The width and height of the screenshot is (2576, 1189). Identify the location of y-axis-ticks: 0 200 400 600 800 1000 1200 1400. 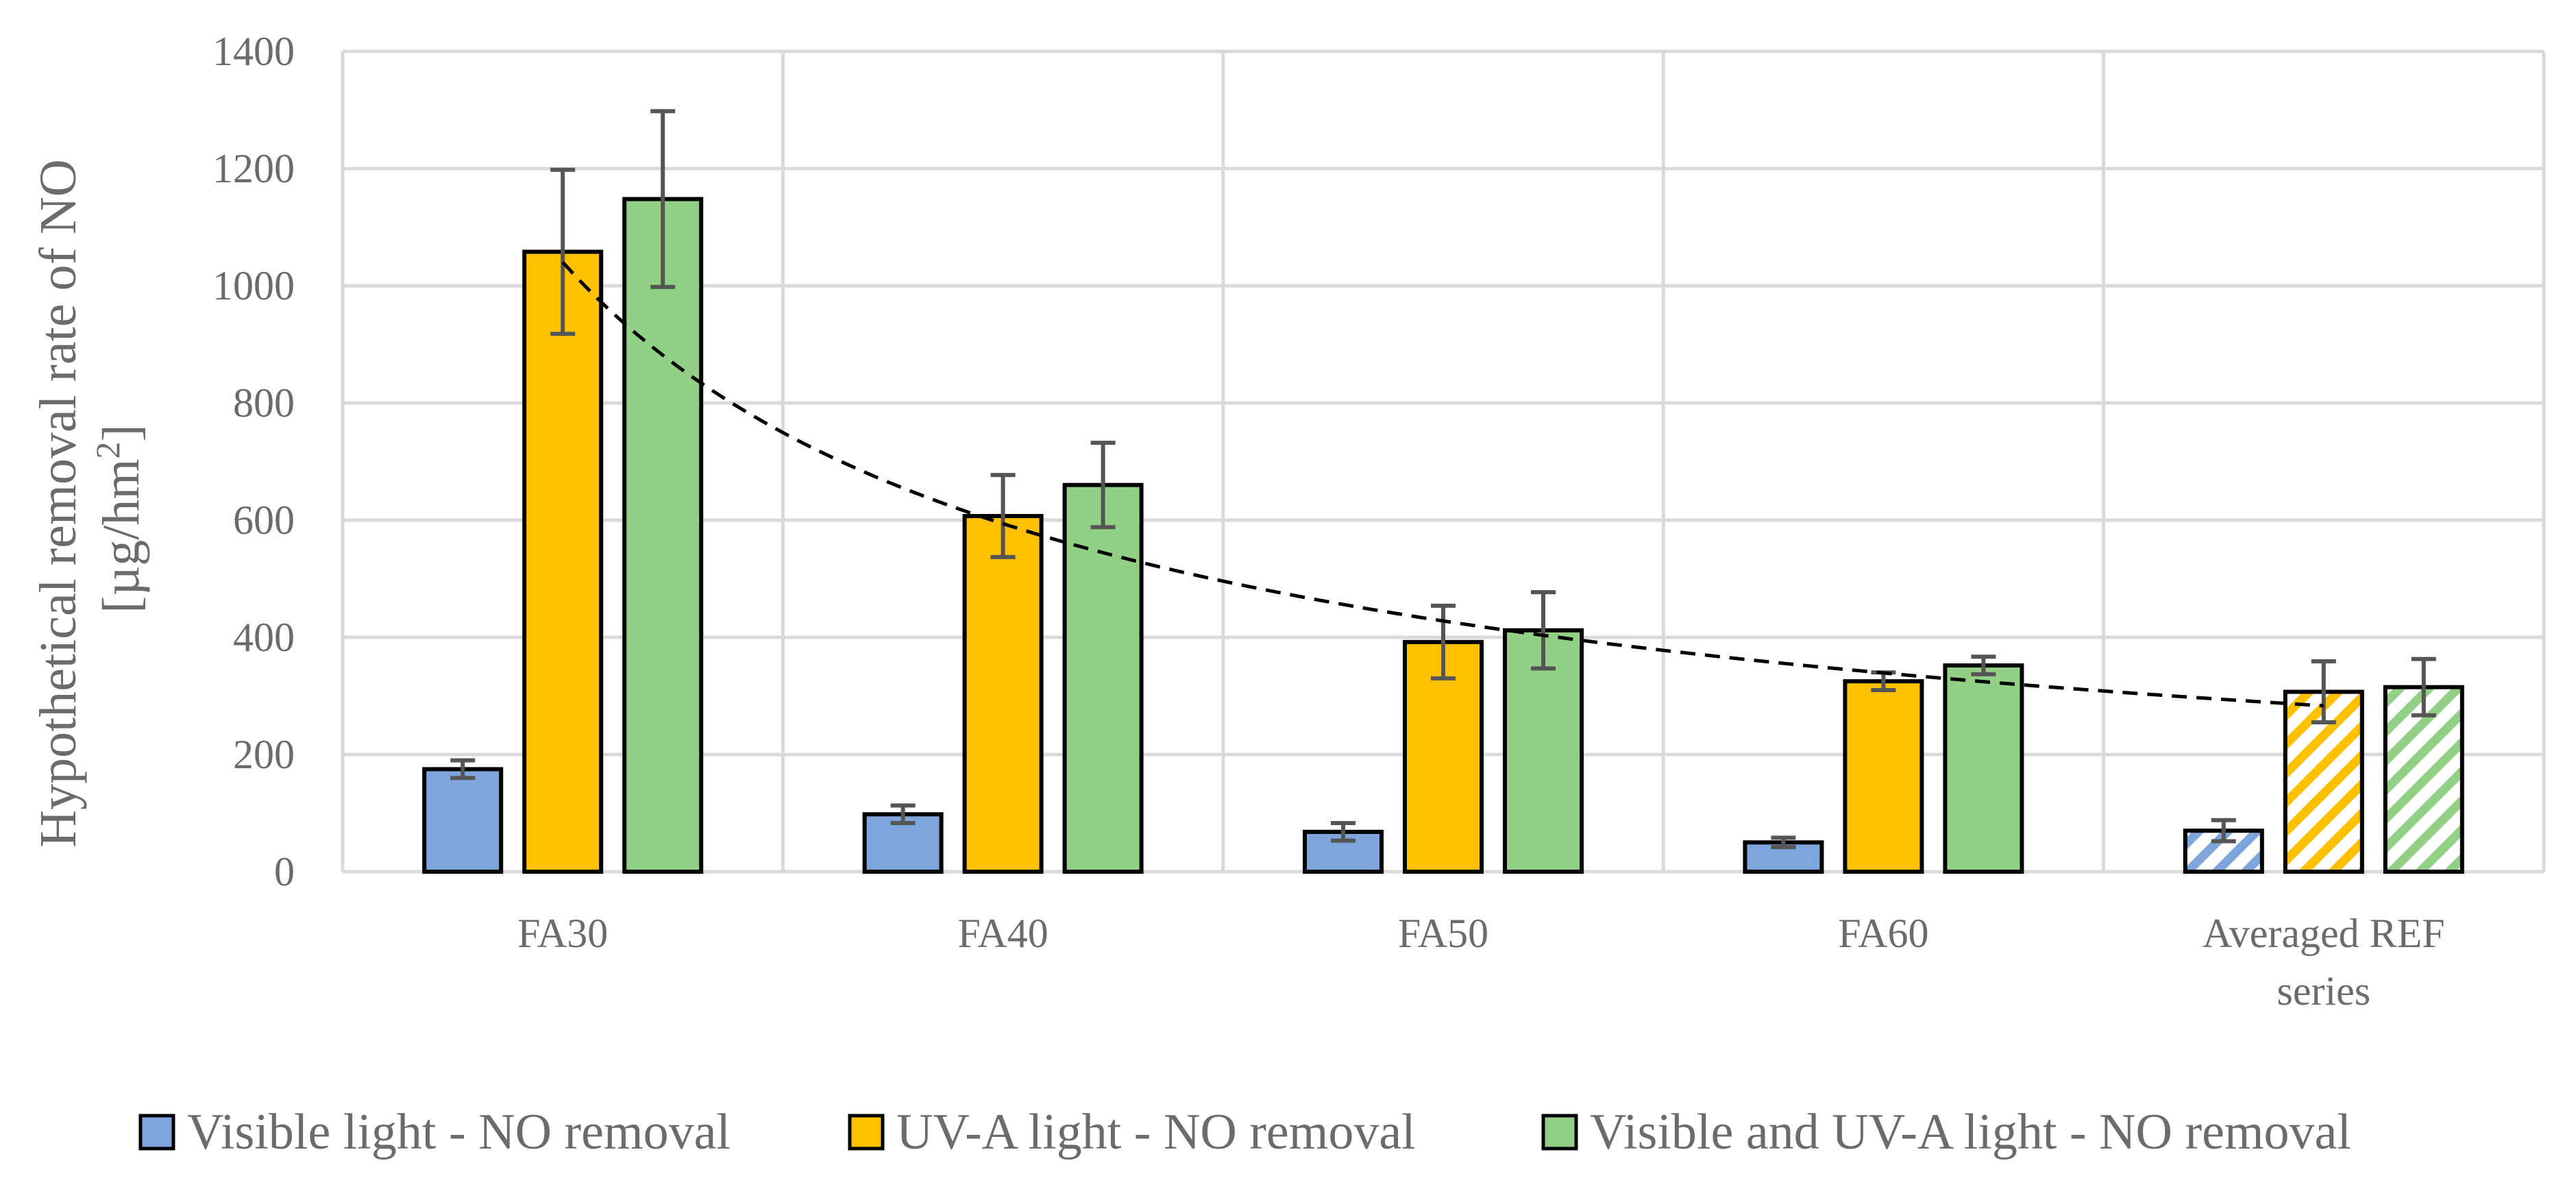
(254, 461).